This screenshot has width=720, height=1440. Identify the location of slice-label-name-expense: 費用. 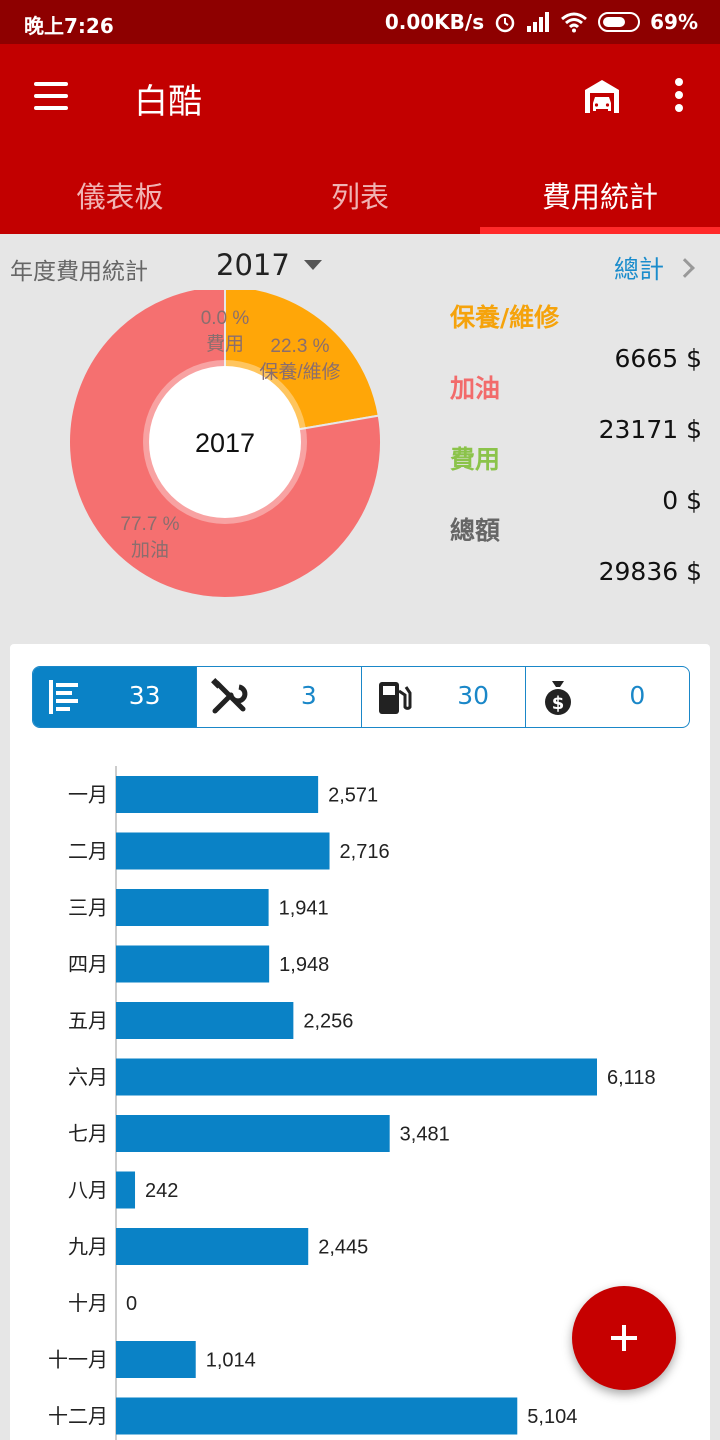
(225, 344).